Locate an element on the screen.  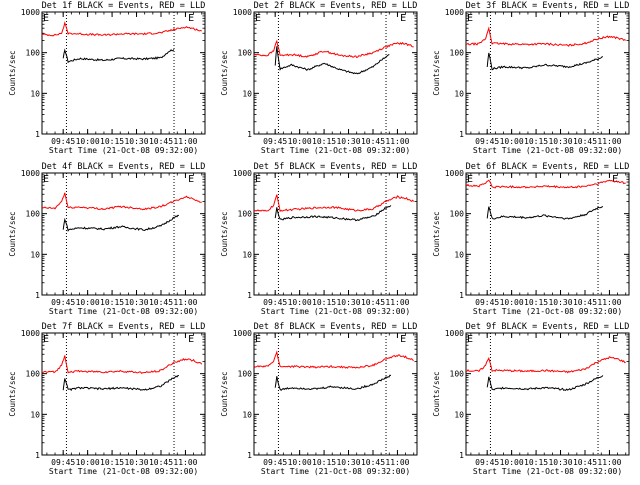
chart-title: Det 5f BLACK = Events, RED = LLD is located at coordinates (336, 167).